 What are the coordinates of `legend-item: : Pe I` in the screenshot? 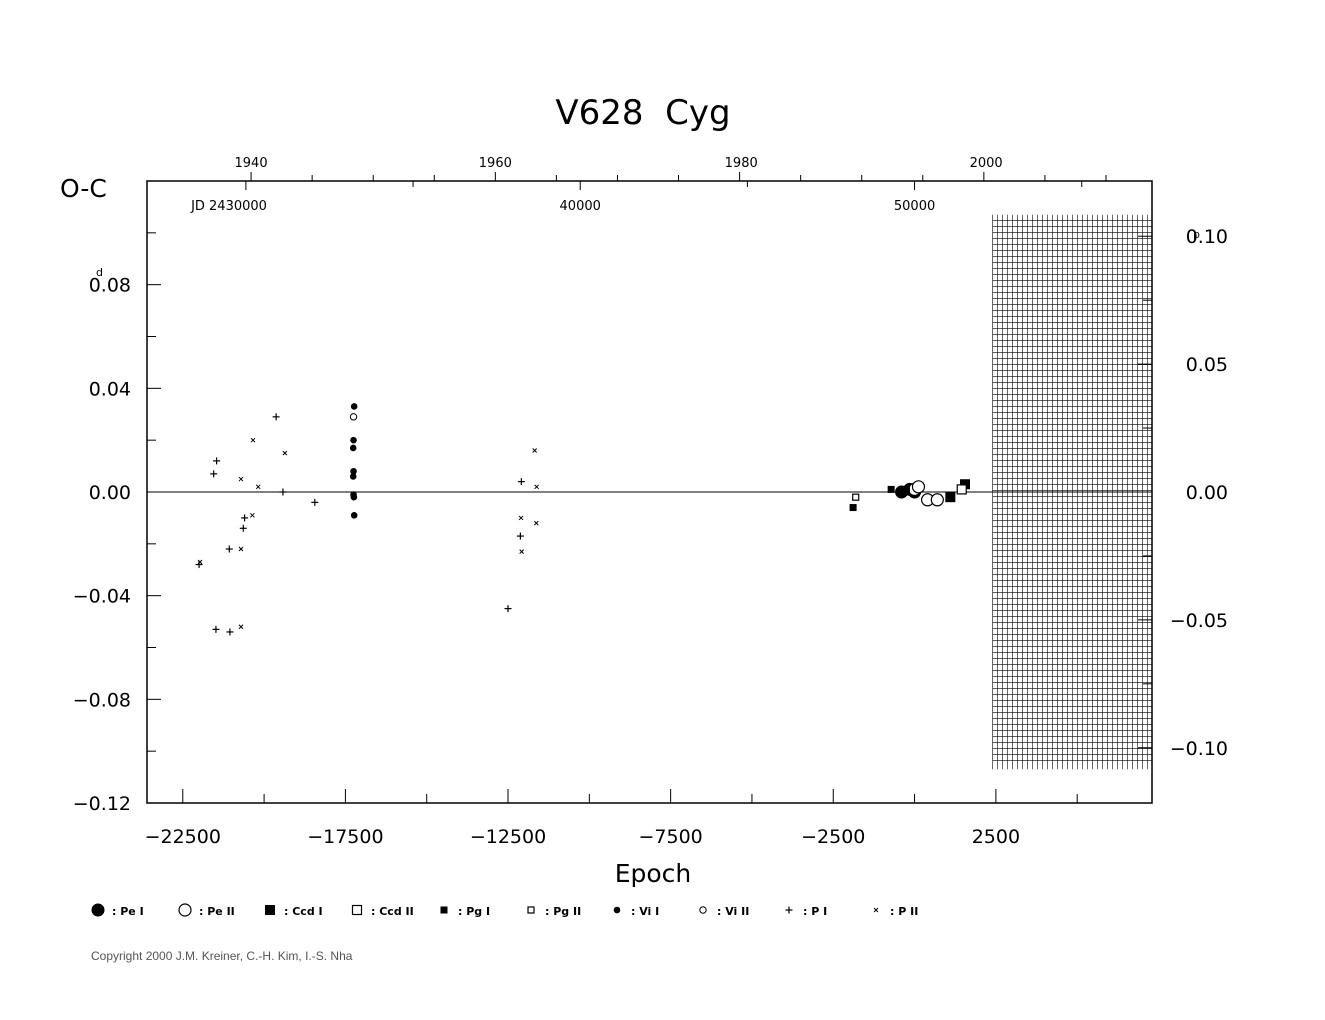 It's located at (117, 910).